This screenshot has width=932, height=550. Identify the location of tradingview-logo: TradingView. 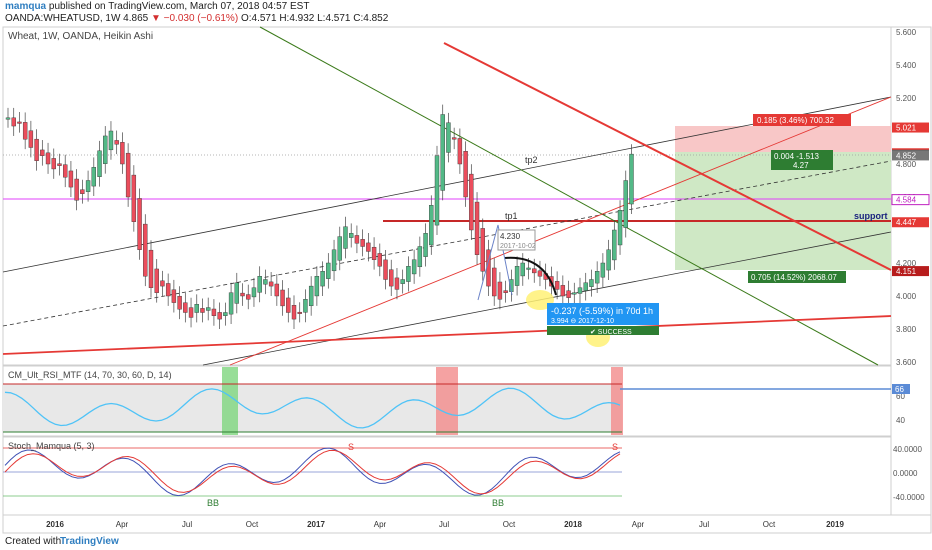
(89, 541).